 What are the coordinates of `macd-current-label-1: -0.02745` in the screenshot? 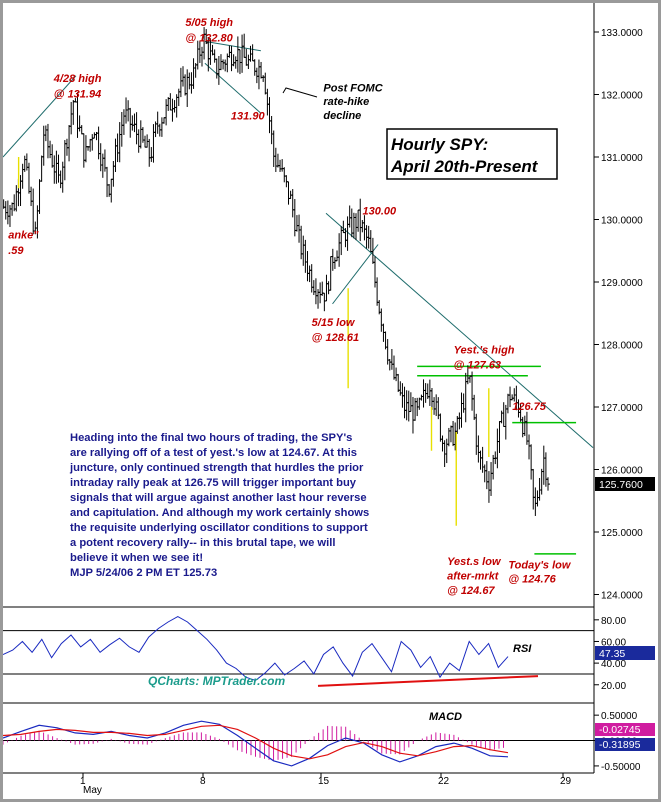 It's located at (620, 730).